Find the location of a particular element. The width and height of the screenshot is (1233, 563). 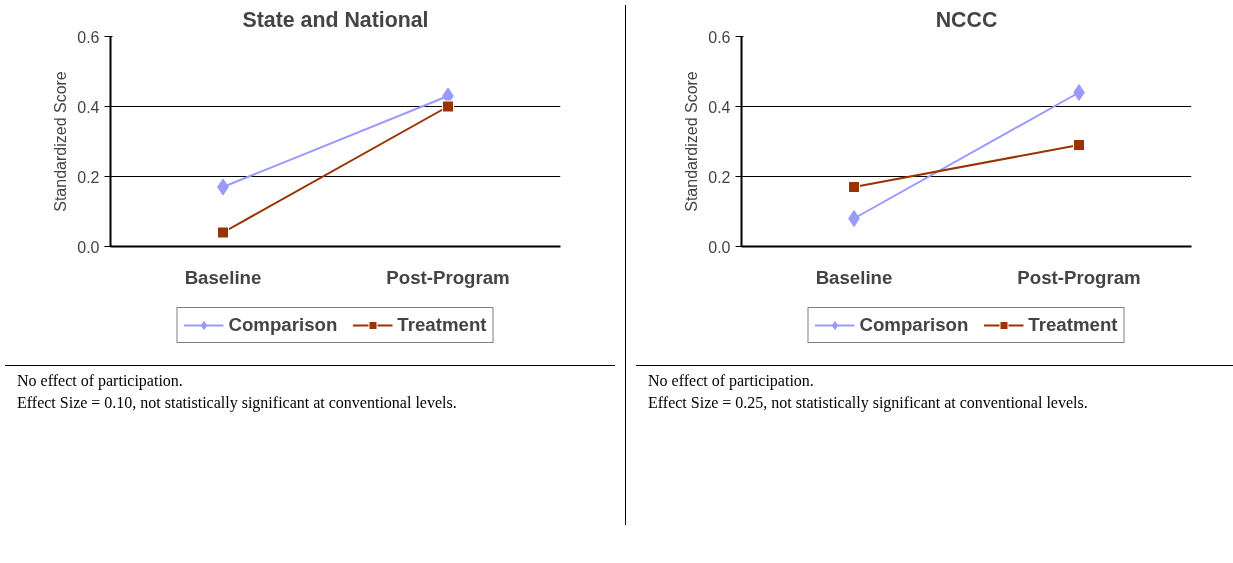

chart-title: NCCC is located at coordinates (966, 19).